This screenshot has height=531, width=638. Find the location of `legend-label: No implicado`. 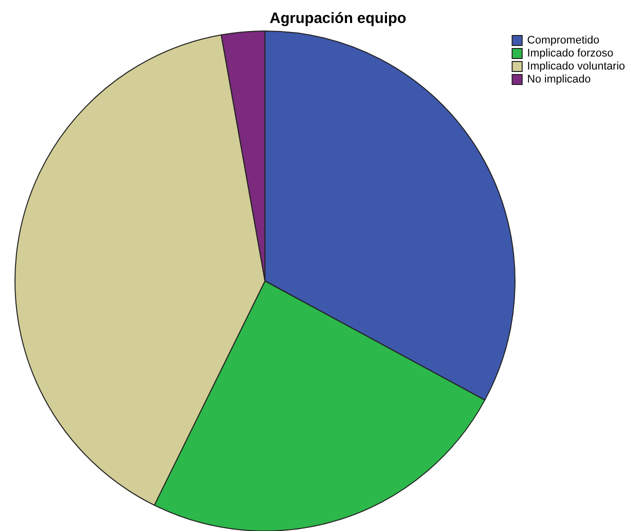

legend-label: No implicado is located at coordinates (559, 80).